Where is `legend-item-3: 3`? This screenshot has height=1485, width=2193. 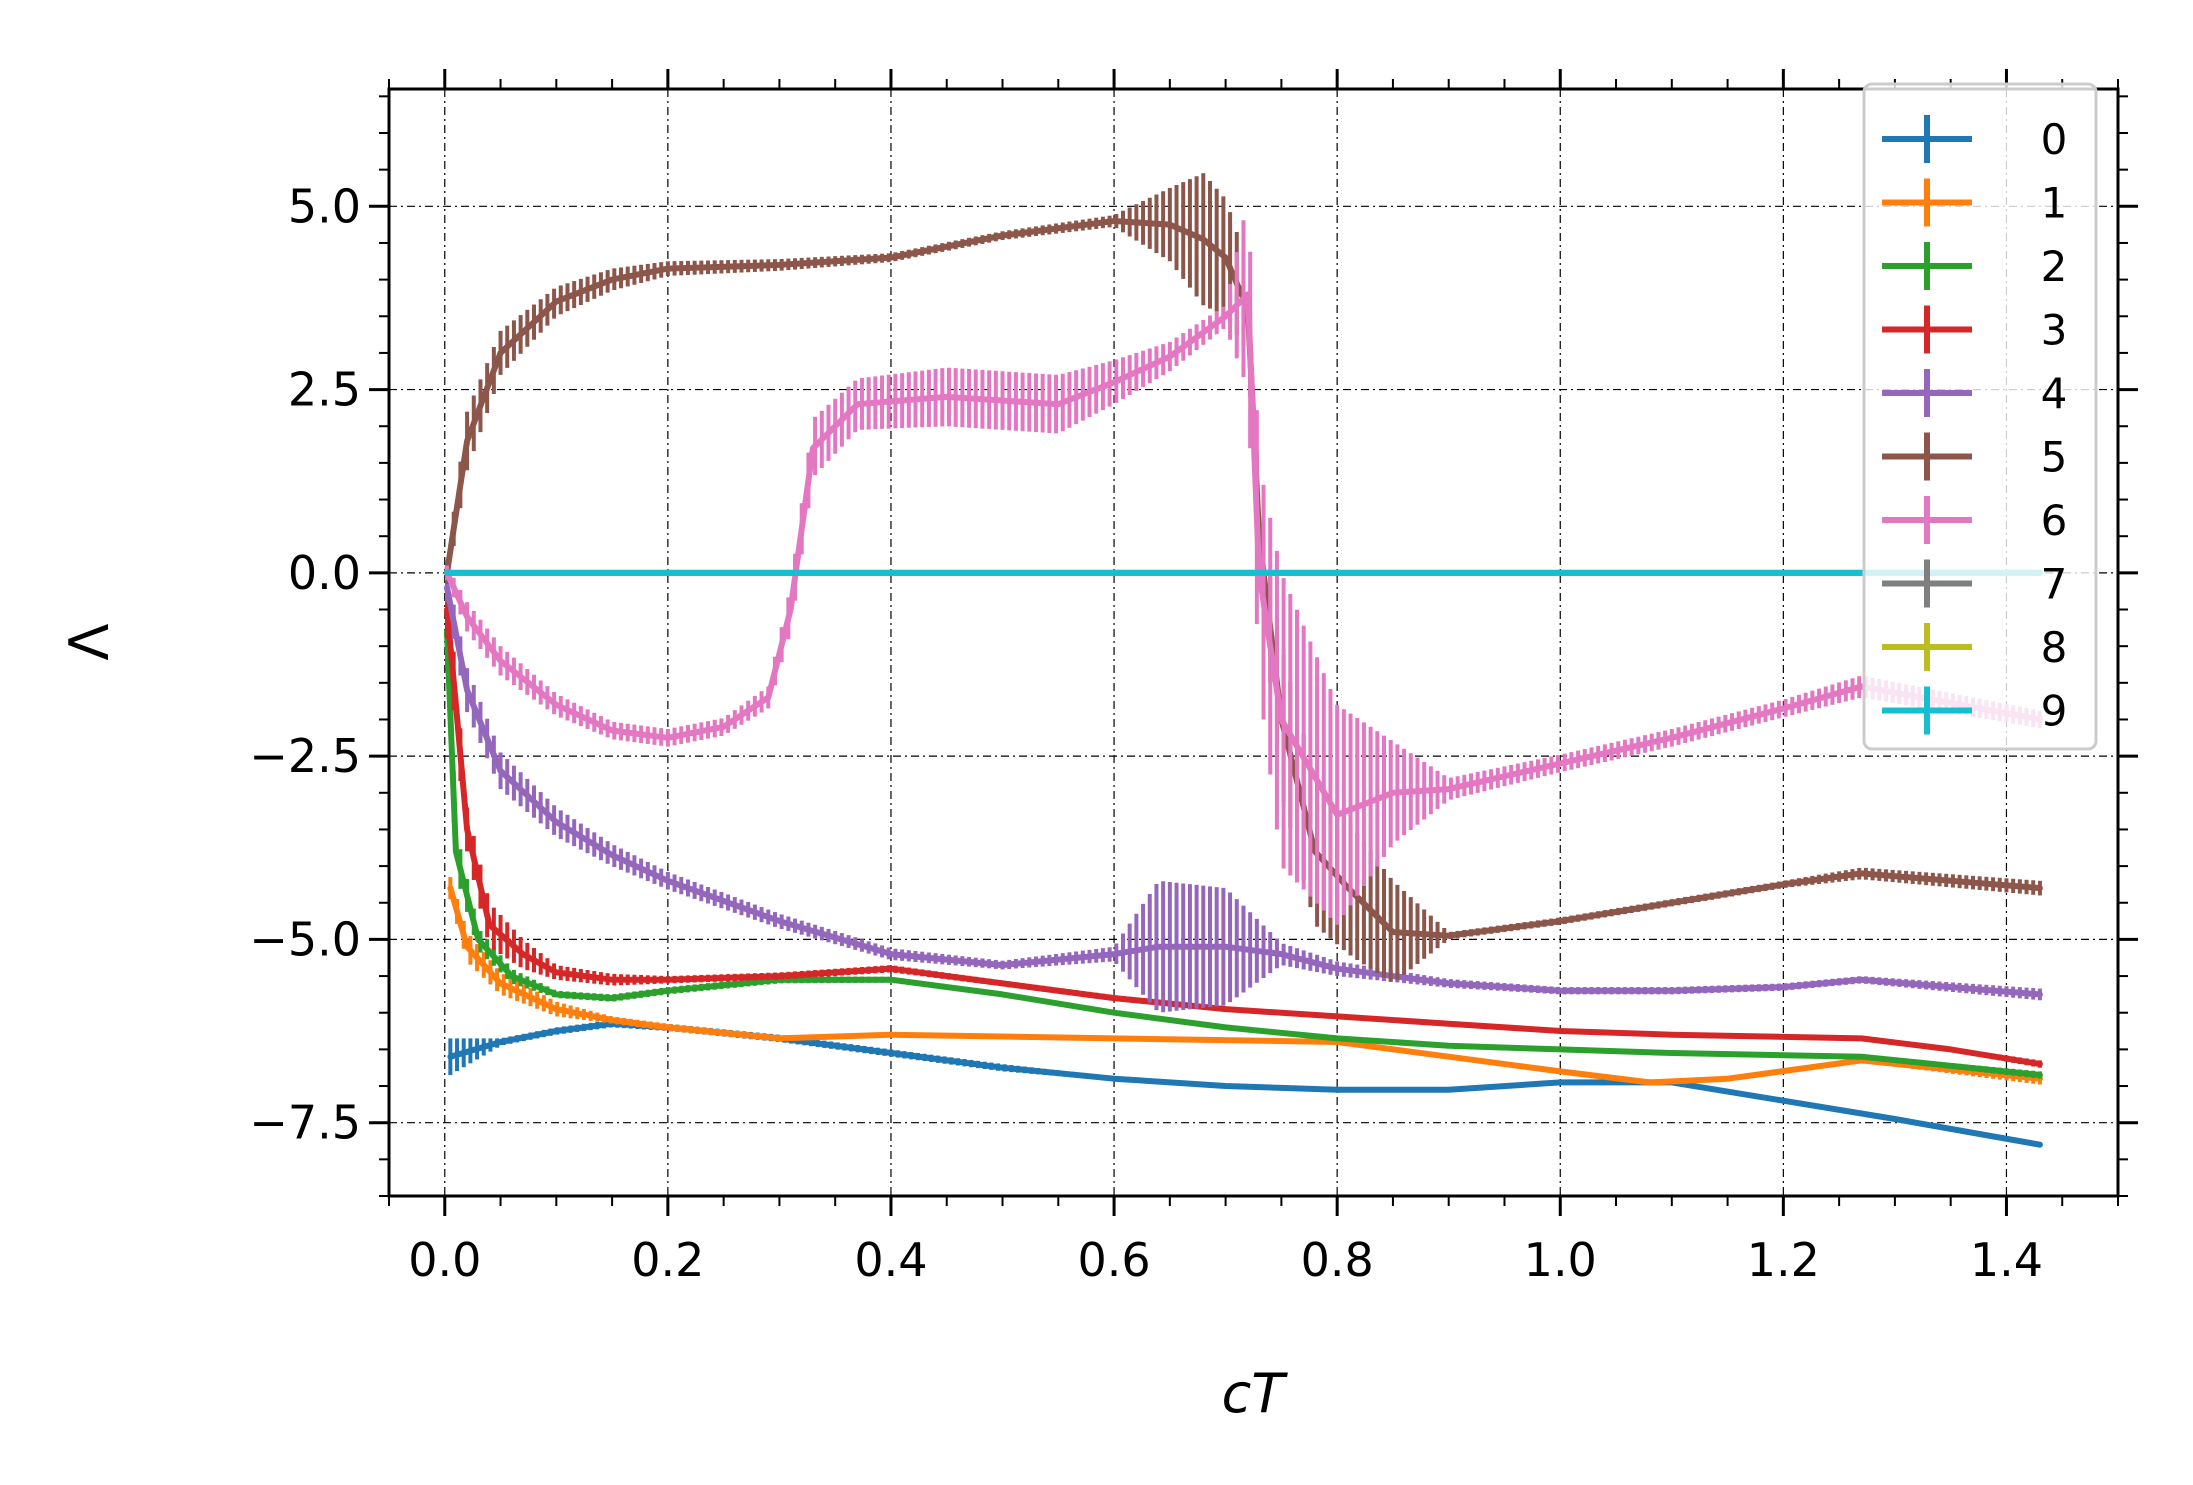 legend-item-3: 3 is located at coordinates (1975, 330).